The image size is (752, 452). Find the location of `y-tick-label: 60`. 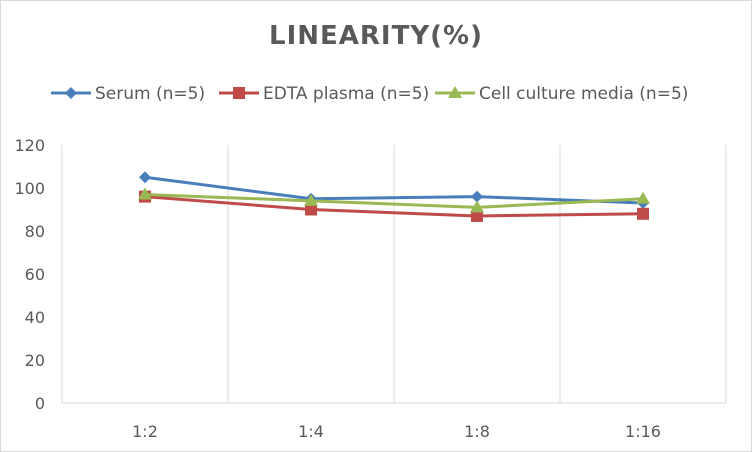

y-tick-label: 60 is located at coordinates (35, 274).